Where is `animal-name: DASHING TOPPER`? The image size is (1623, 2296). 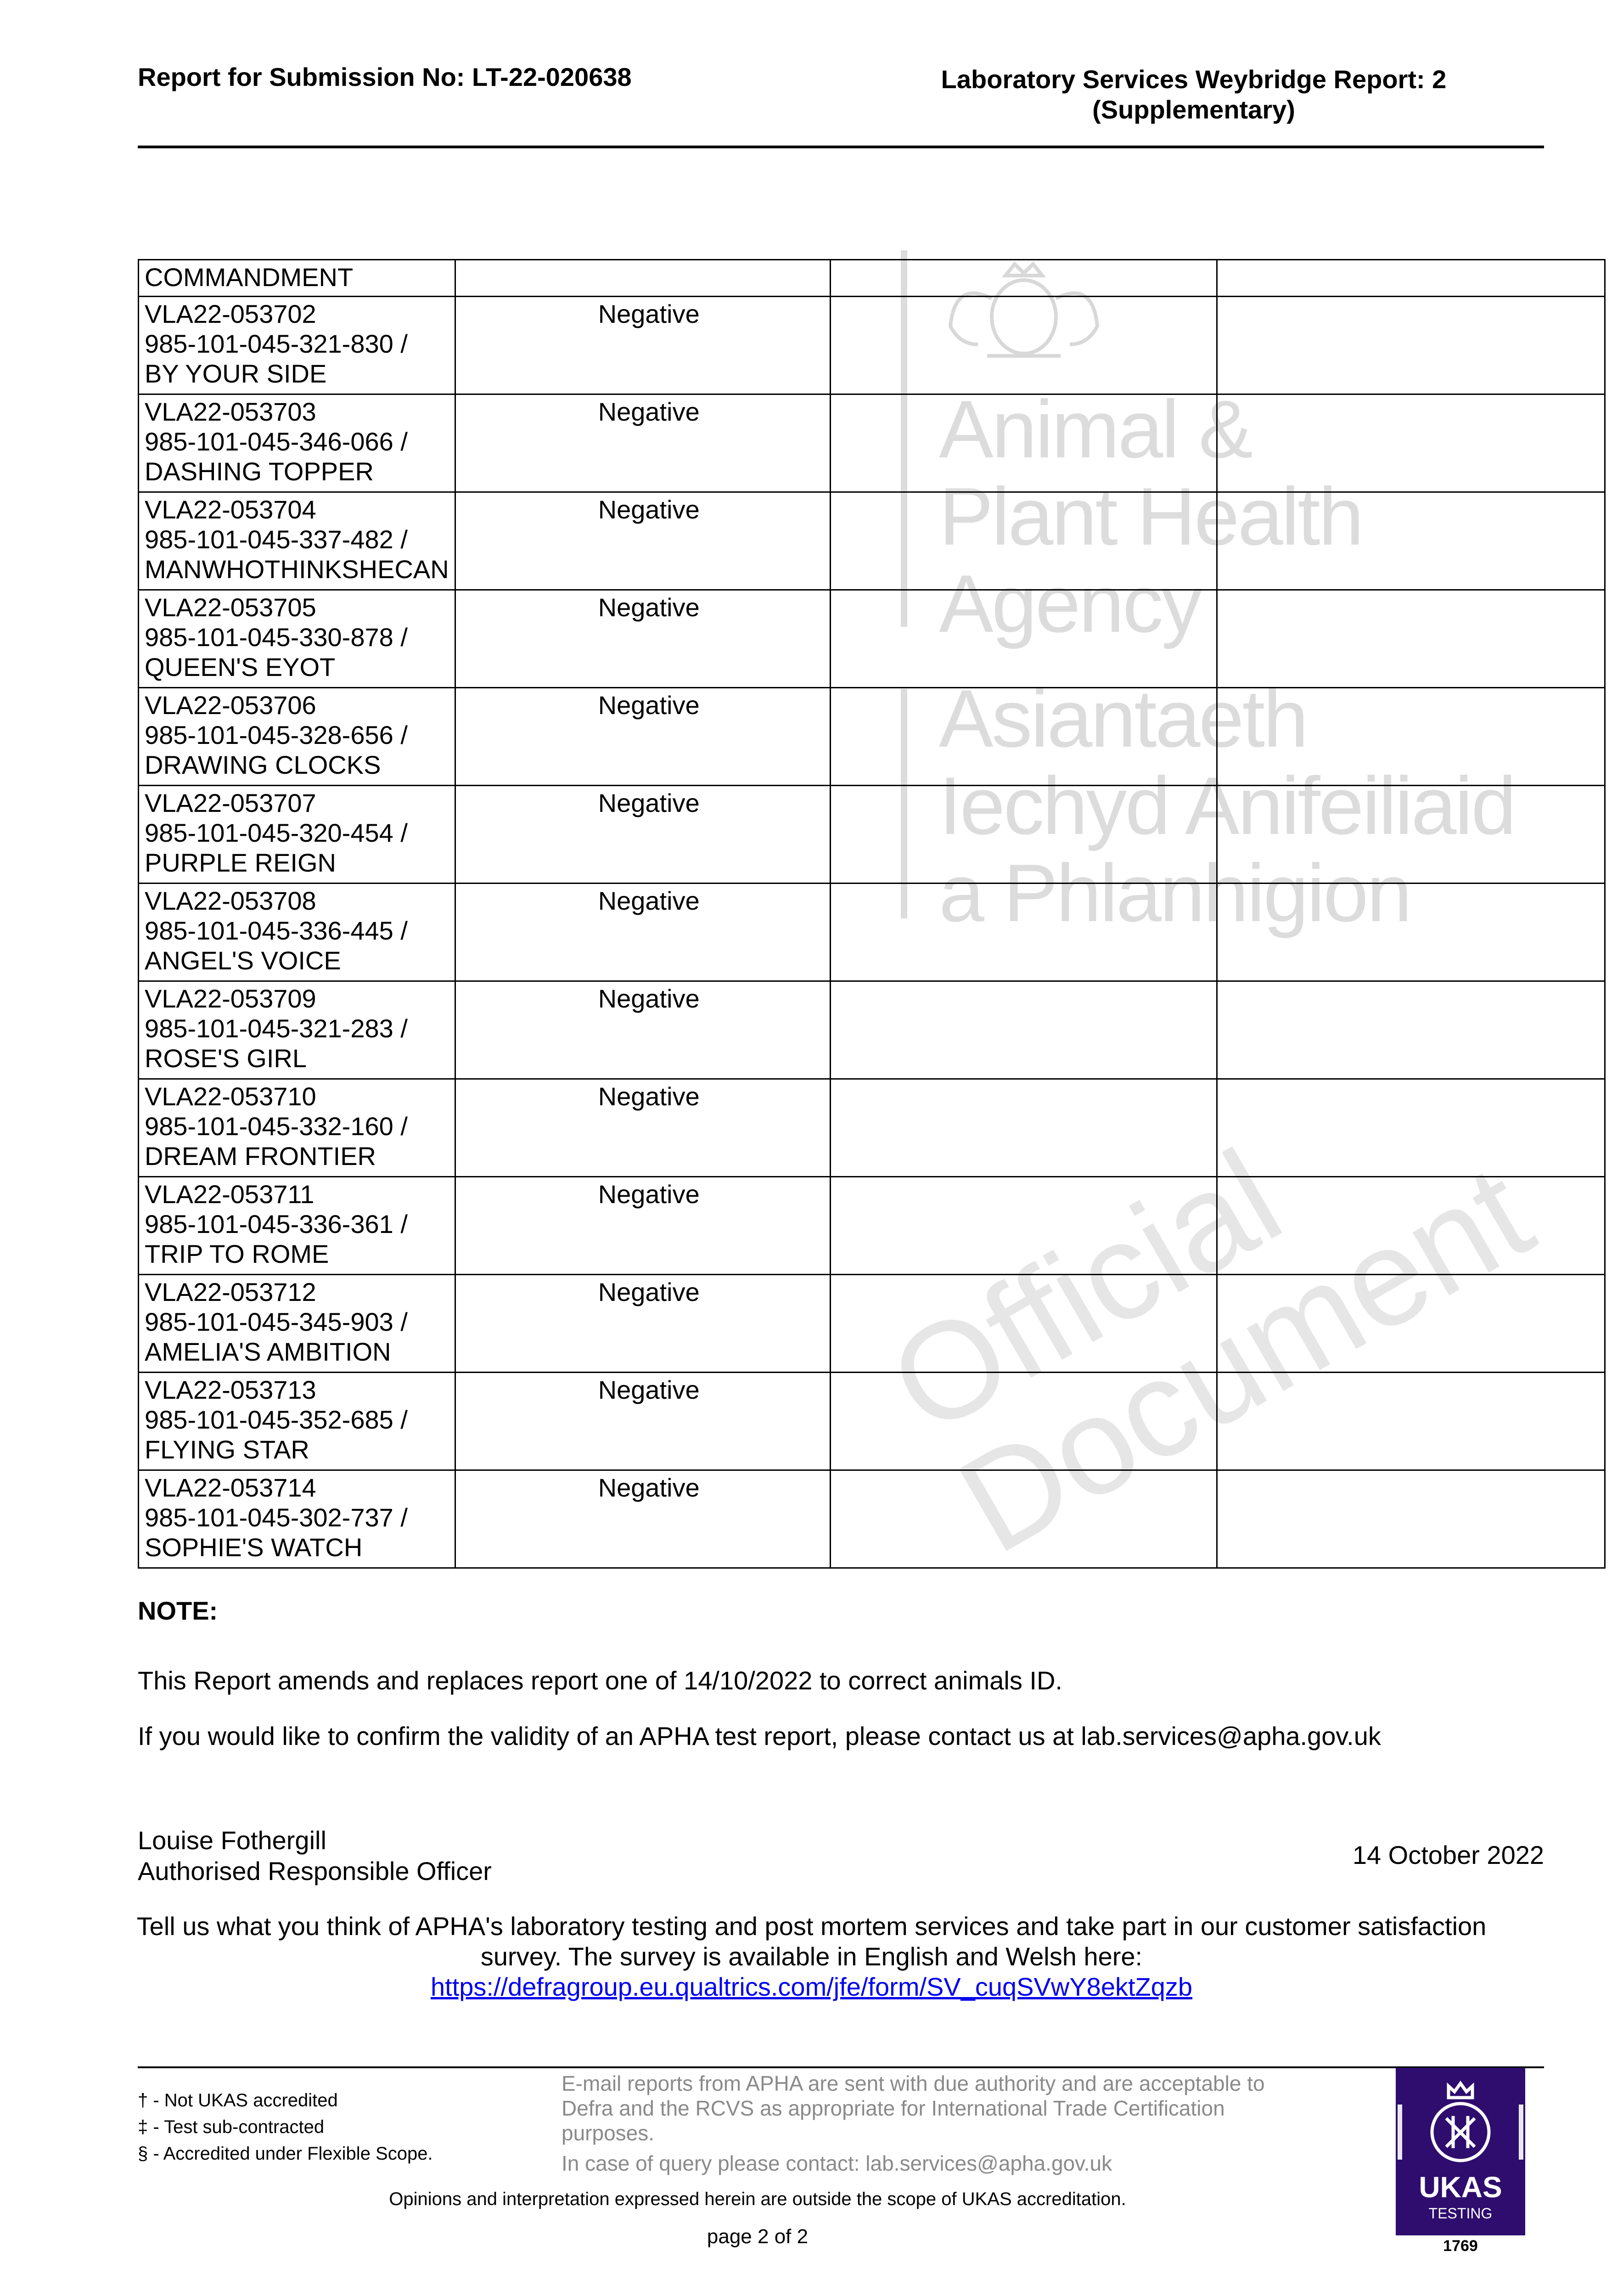 animal-name: DASHING TOPPER is located at coordinates (259, 471).